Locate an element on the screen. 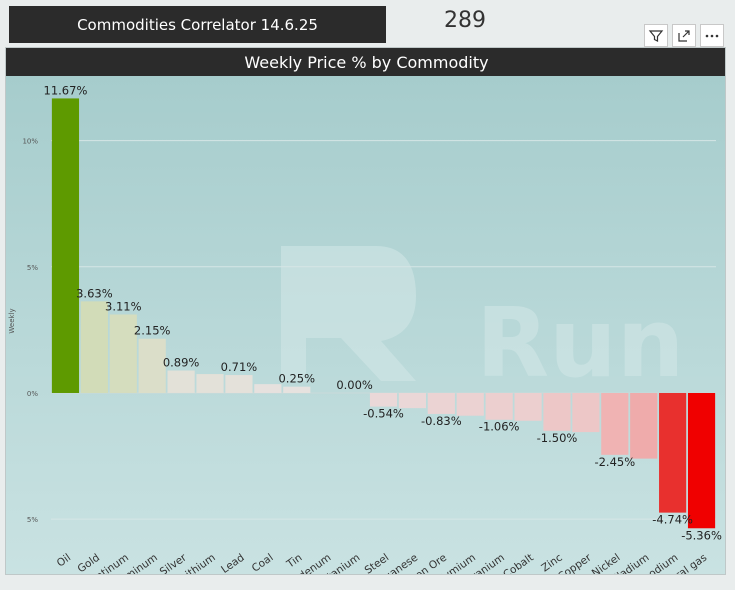 Image resolution: width=735 pixels, height=590 pixels. y-tick-label: 10% is located at coordinates (30, 142).